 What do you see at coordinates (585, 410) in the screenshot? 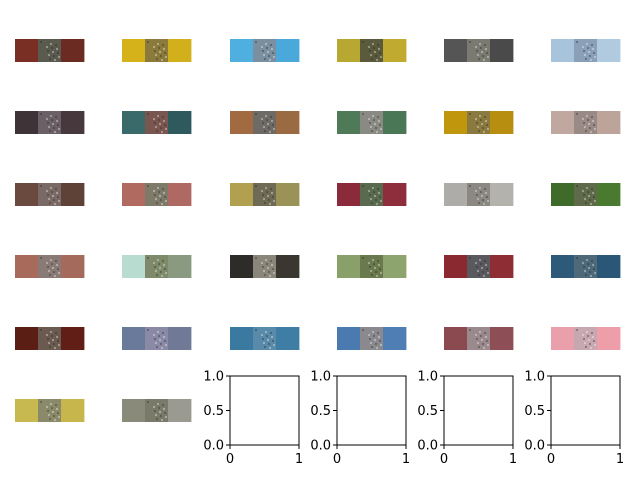
I see `axes-frame` at bounding box center [585, 410].